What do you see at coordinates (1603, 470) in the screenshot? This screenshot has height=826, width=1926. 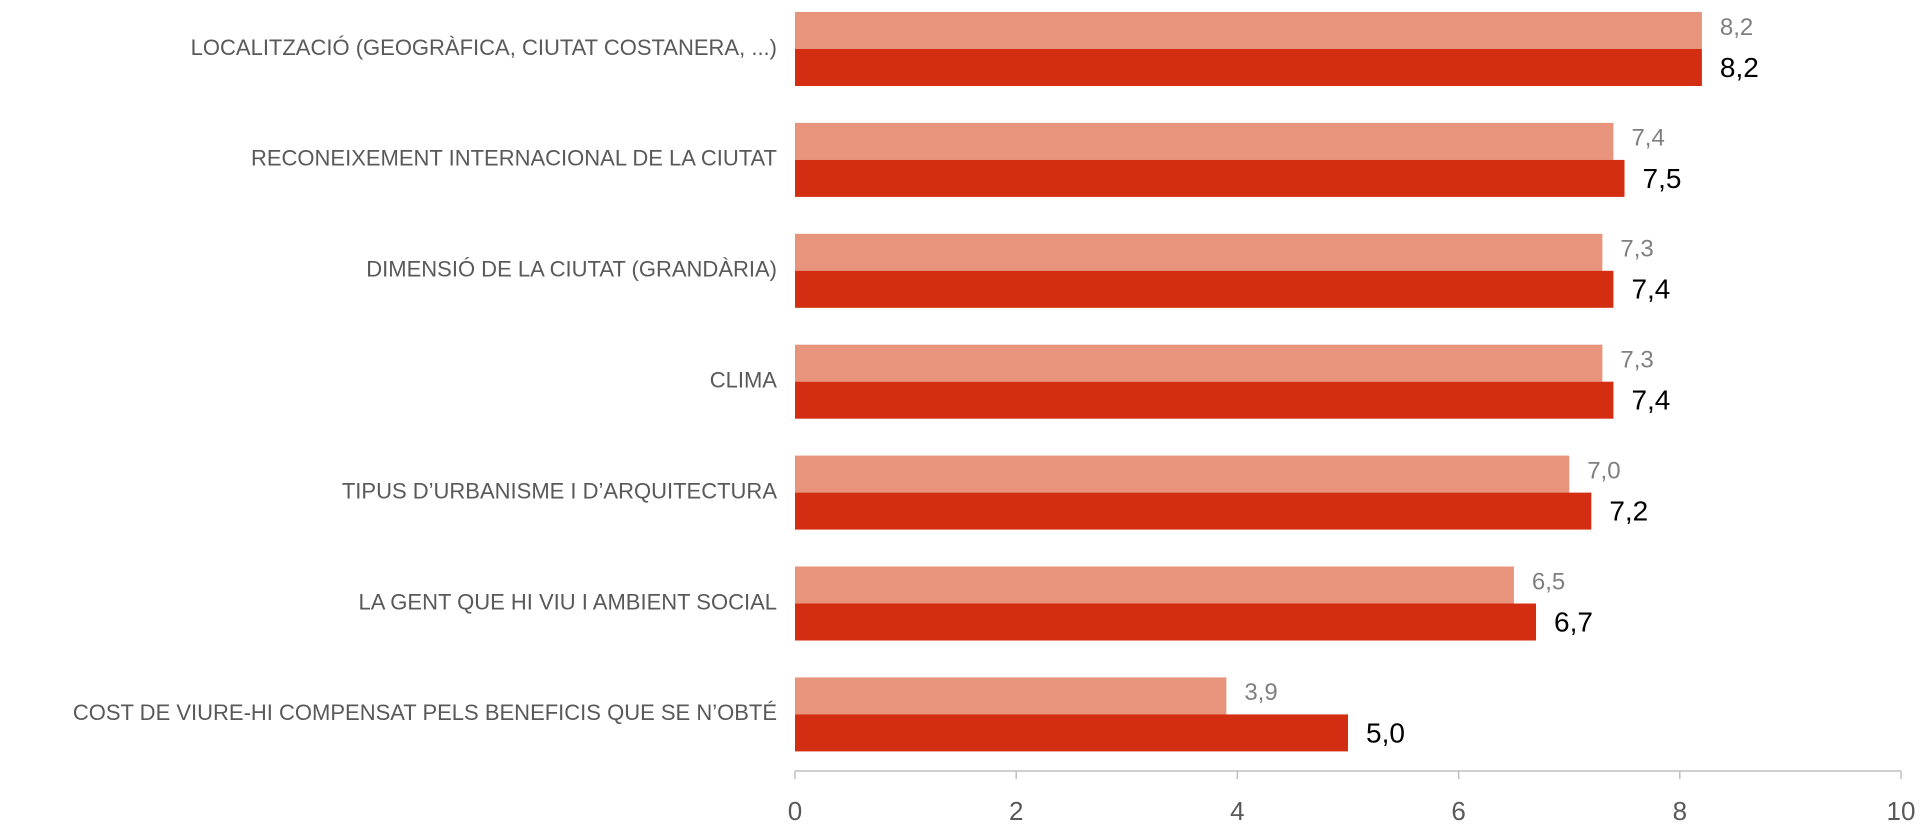 I see `value-label: 7,0` at bounding box center [1603, 470].